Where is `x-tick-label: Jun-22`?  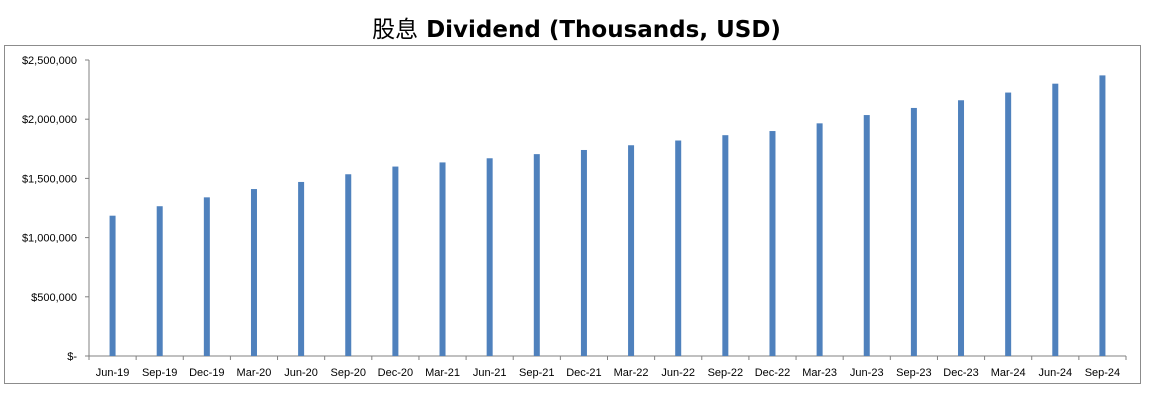
x-tick-label: Jun-22 is located at coordinates (678, 373).